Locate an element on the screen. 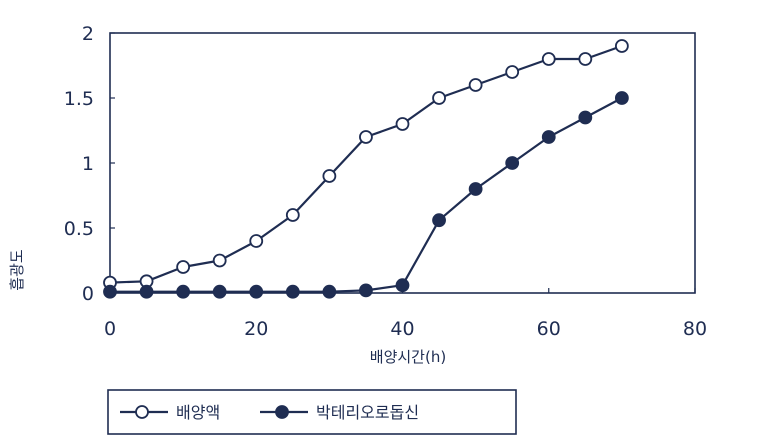  legend-entry-1: 배양액 is located at coordinates (170, 412).